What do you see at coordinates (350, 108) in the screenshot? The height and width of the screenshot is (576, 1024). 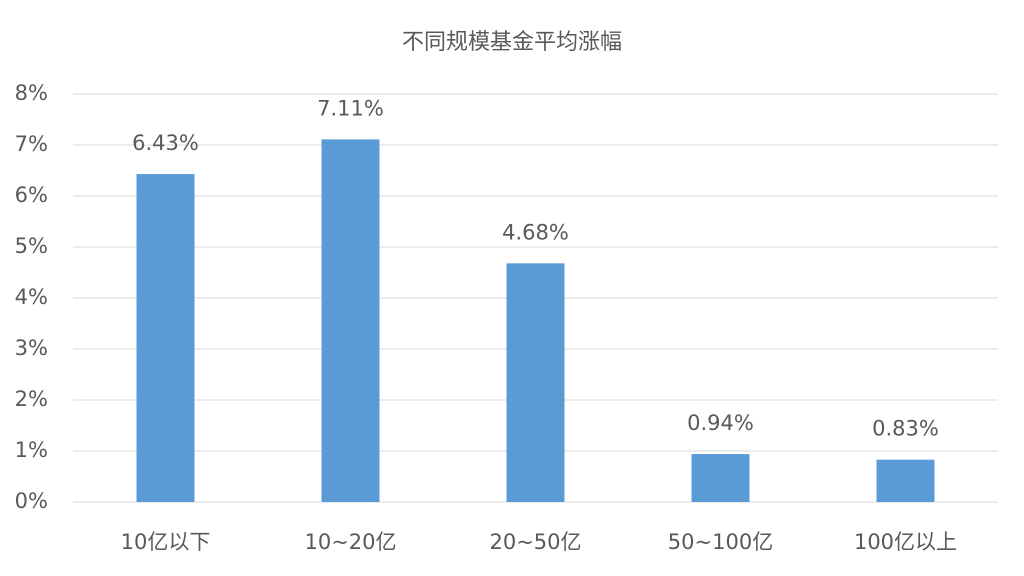 I see `value-label: 7.11%` at bounding box center [350, 108].